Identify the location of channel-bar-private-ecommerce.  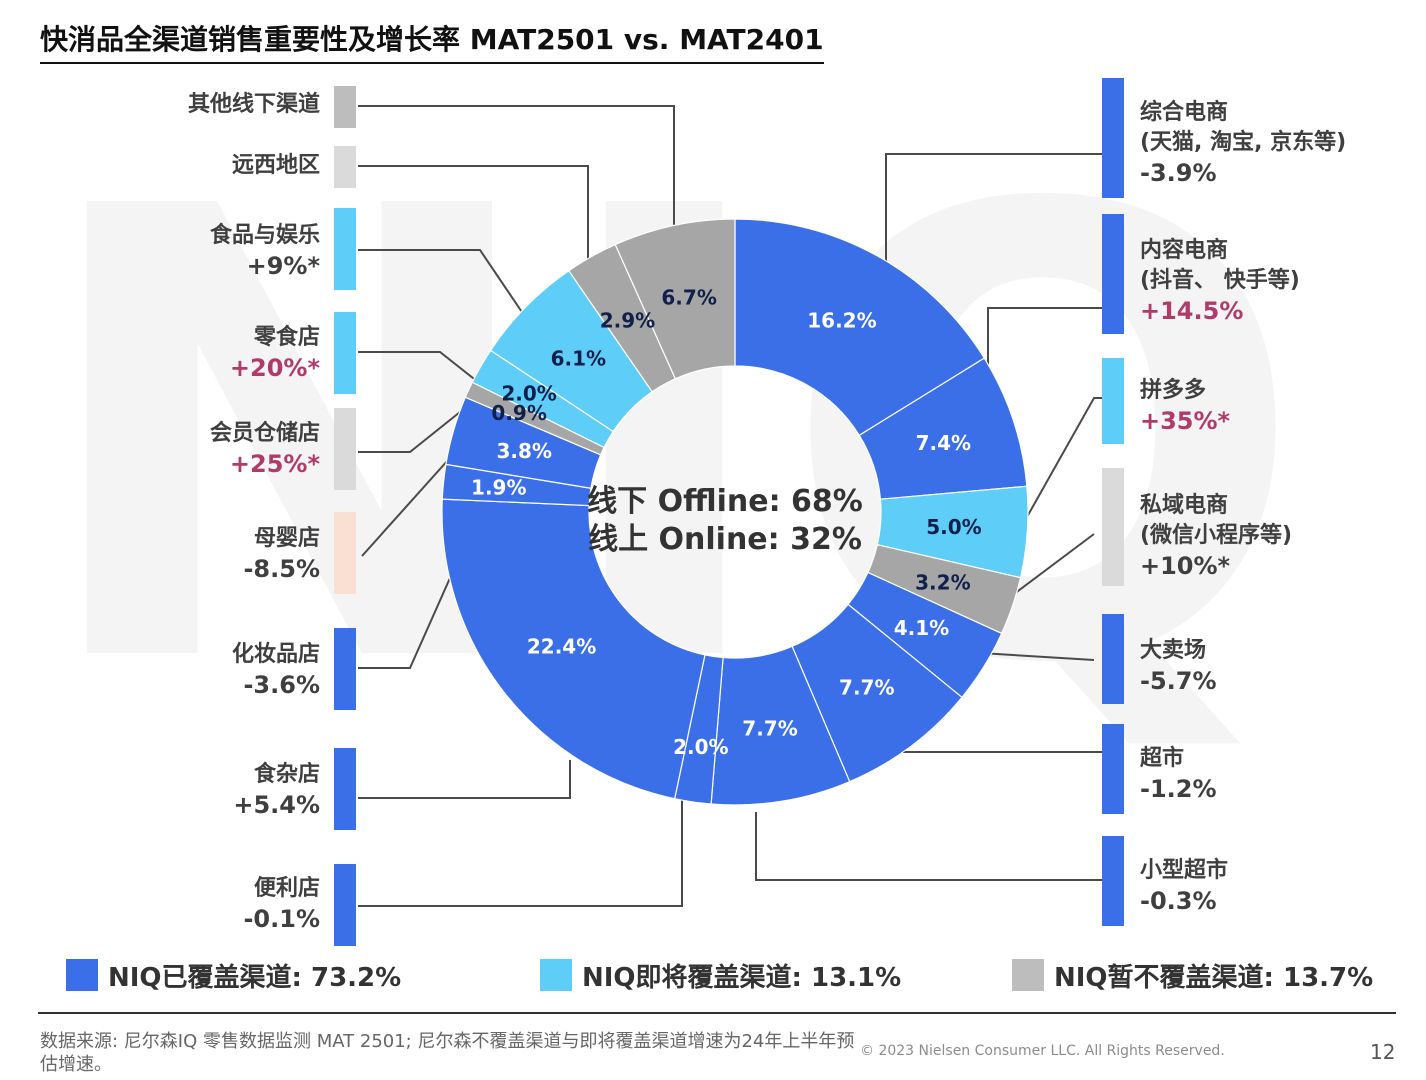
(1113, 527).